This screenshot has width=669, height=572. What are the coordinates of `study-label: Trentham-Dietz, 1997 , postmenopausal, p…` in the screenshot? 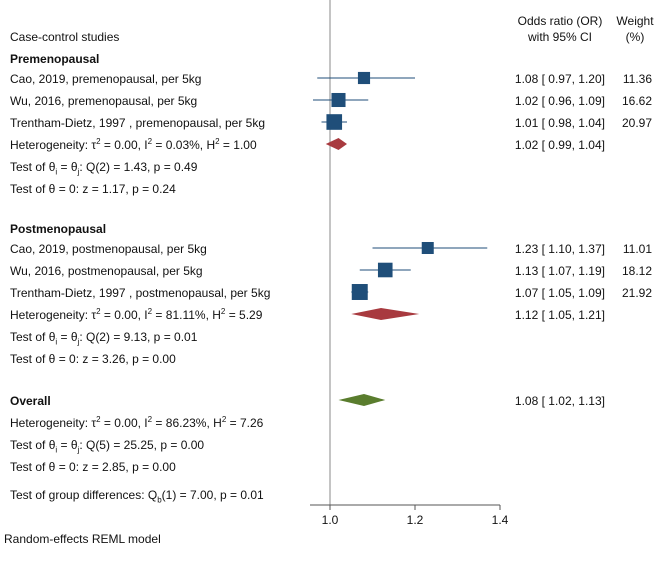 It's located at (140, 293).